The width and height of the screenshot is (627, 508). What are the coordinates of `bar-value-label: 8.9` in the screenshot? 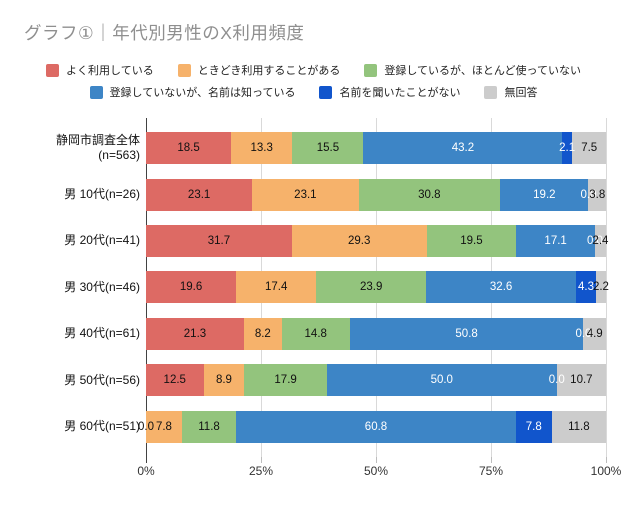 It's located at (223, 380).